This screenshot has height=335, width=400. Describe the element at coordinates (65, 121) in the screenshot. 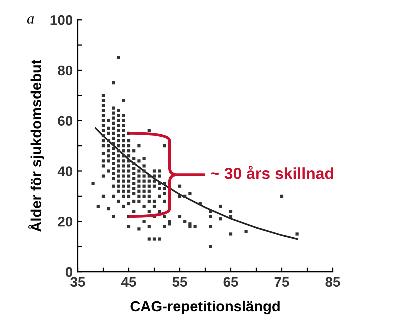

I see `y-tick-label: 60` at that location.